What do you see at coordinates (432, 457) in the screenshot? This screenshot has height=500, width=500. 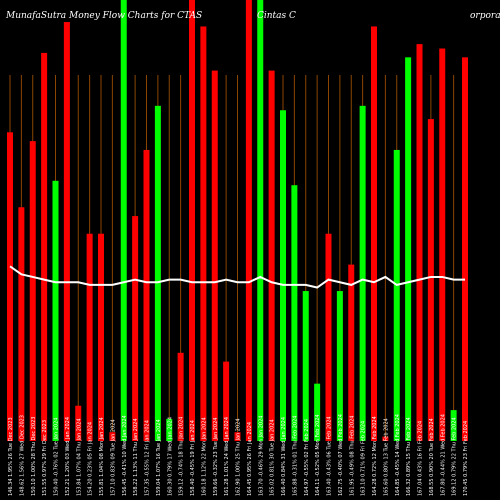 I see `x-tick-label: 168.55 0.90% 20 Tue Feb 2024` at bounding box center [432, 457].